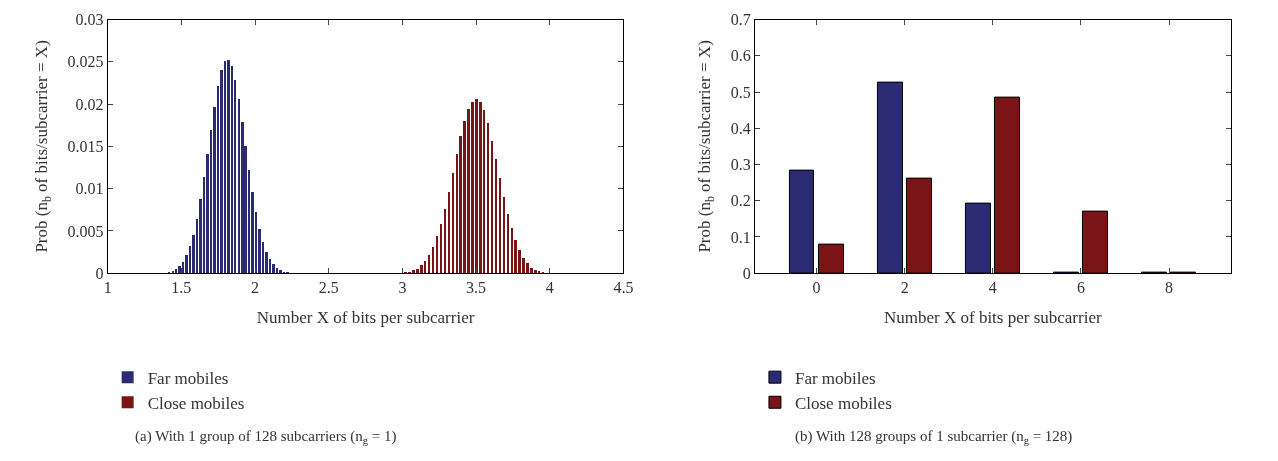  Describe the element at coordinates (402, 288) in the screenshot. I see `x-tick-label: 3` at that location.